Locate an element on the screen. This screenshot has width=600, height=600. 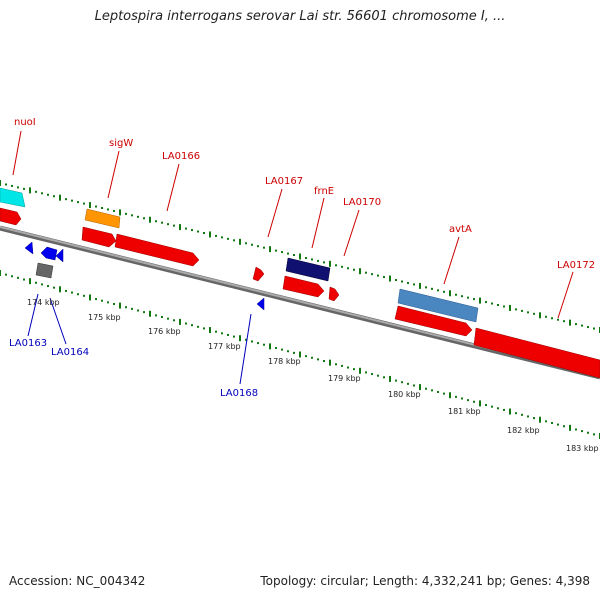
gene-arrow-frnE is located at coordinates (303, 286).